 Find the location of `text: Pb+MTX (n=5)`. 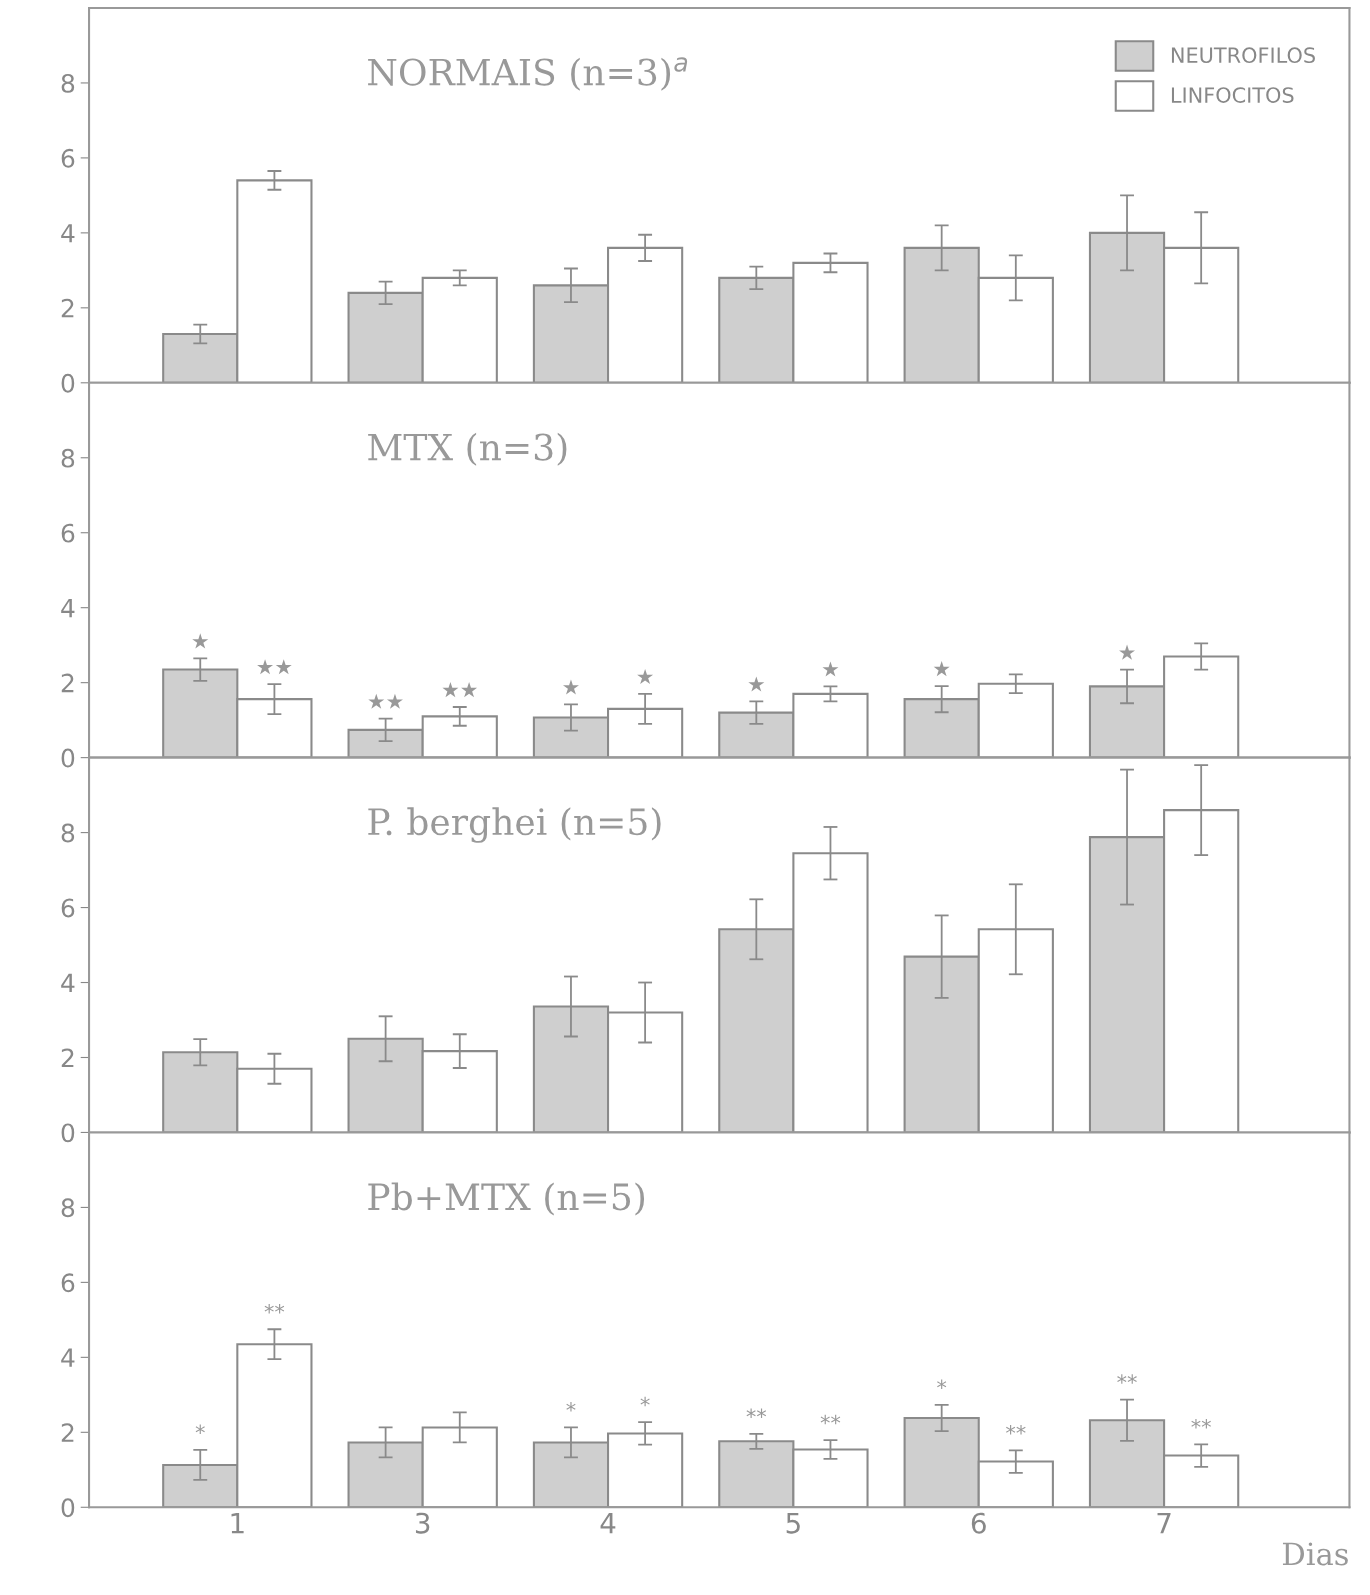

text: Pb+MTX (n=5) is located at coordinates (506, 1199).